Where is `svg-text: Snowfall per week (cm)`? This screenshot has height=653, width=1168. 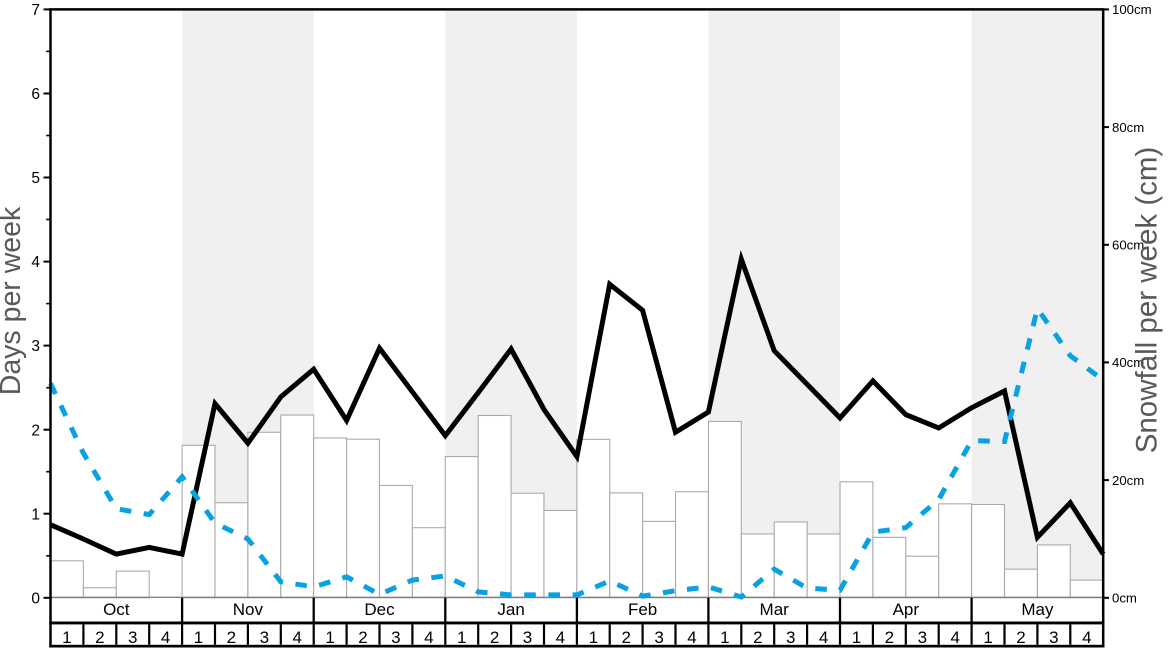 svg-text: Snowfall per week (cm) is located at coordinates (1147, 300).